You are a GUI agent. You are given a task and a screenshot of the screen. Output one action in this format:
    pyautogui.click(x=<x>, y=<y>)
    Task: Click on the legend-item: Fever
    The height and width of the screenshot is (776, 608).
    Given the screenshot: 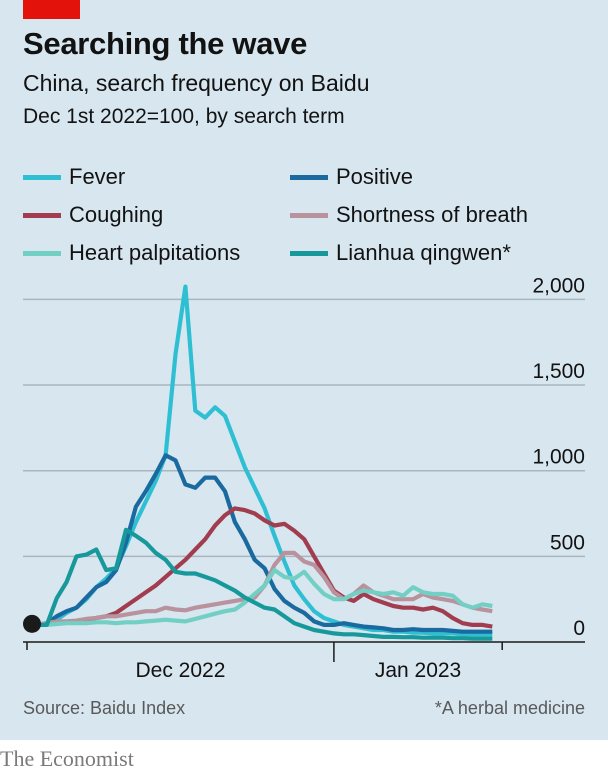 What is the action you would take?
    pyautogui.click(x=74, y=177)
    